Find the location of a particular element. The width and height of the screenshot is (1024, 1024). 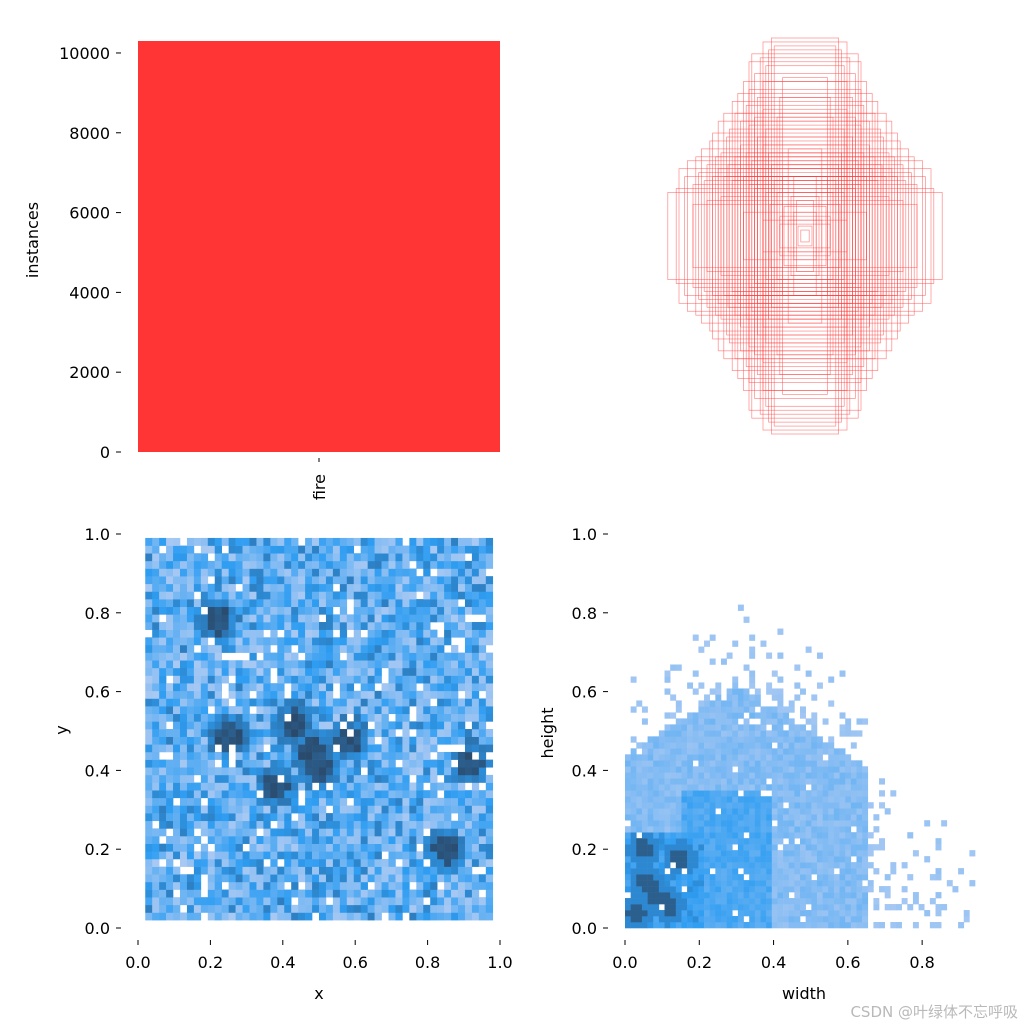

box-outline is located at coordinates (805, 236).